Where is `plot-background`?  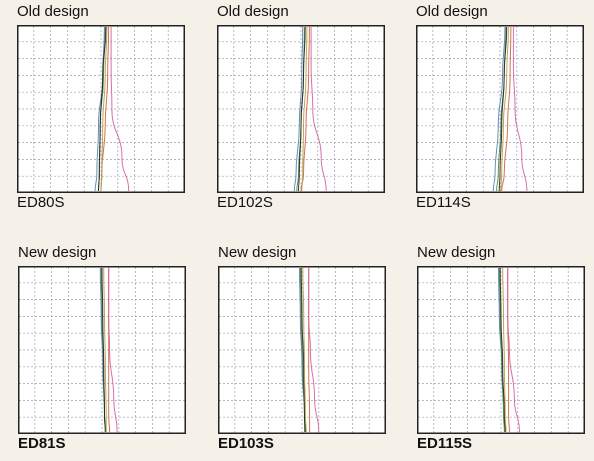
plot-background is located at coordinates (301, 109).